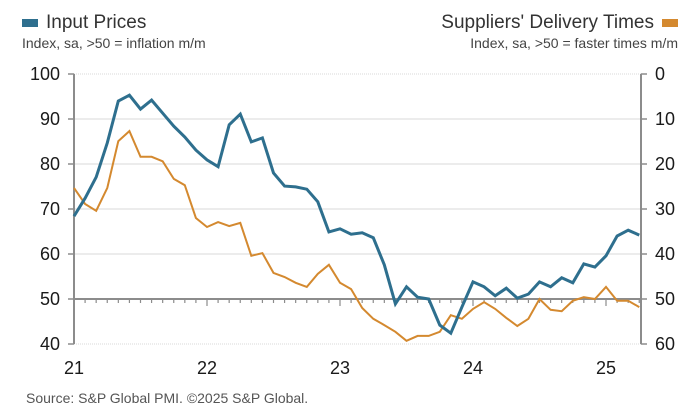 This screenshot has width=700, height=420. I want to click on left-axis-label: 90, so click(50, 119).